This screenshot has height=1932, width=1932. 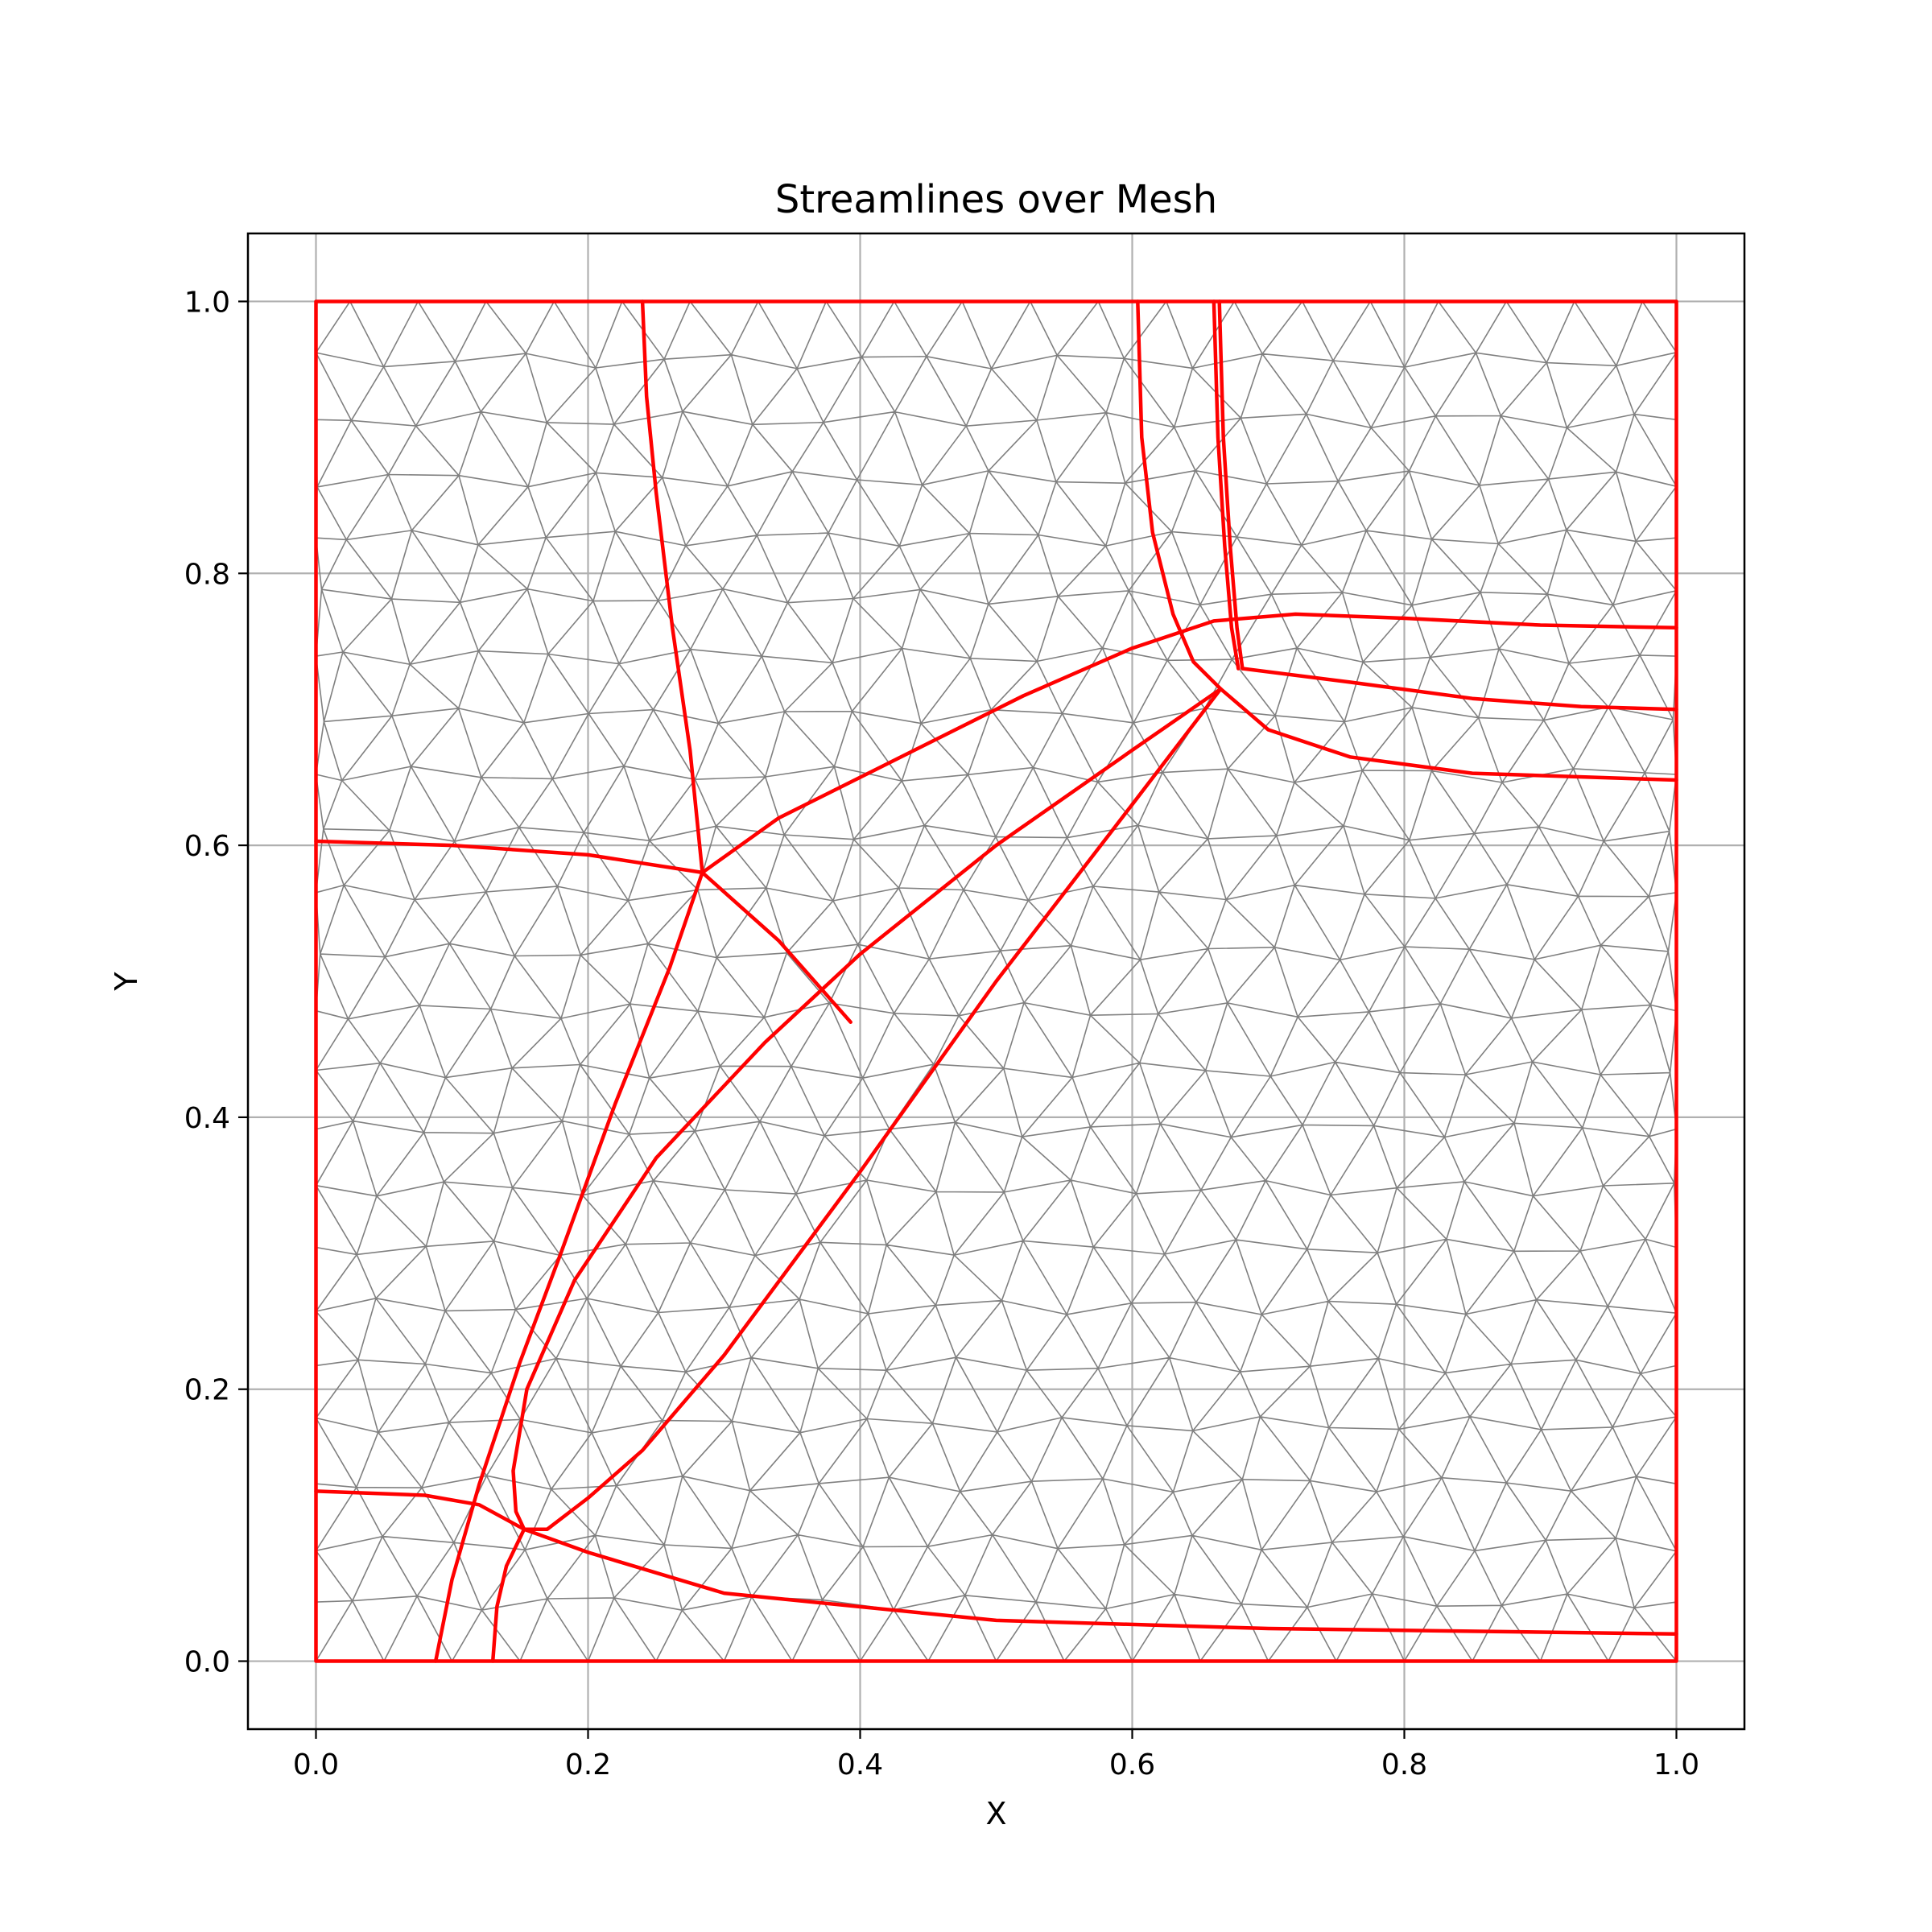 What do you see at coordinates (126, 982) in the screenshot?
I see `y-axis-label: Y` at bounding box center [126, 982].